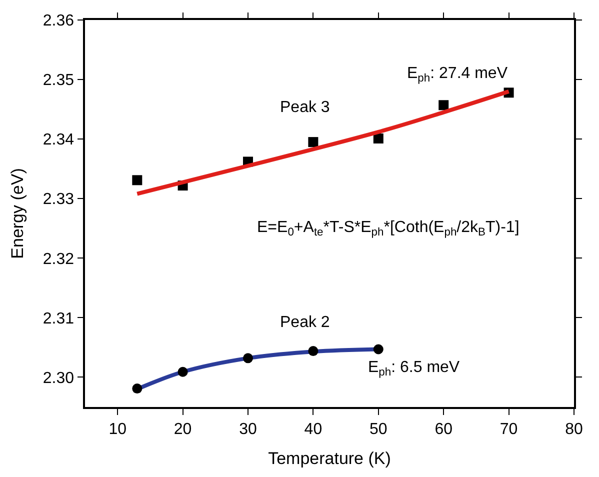  I want to click on x-tick-label: 60, so click(443, 429).